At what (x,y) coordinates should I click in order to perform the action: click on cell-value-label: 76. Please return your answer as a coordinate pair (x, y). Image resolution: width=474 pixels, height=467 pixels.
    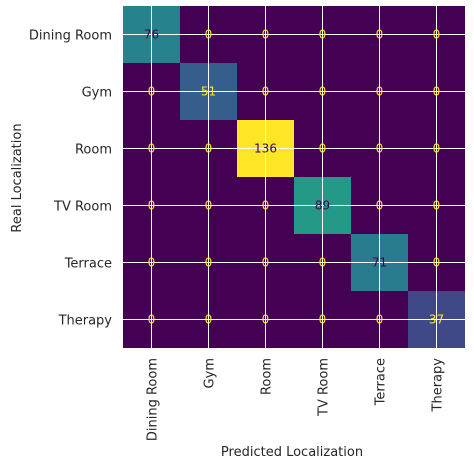
    Looking at the image, I should click on (151, 35).